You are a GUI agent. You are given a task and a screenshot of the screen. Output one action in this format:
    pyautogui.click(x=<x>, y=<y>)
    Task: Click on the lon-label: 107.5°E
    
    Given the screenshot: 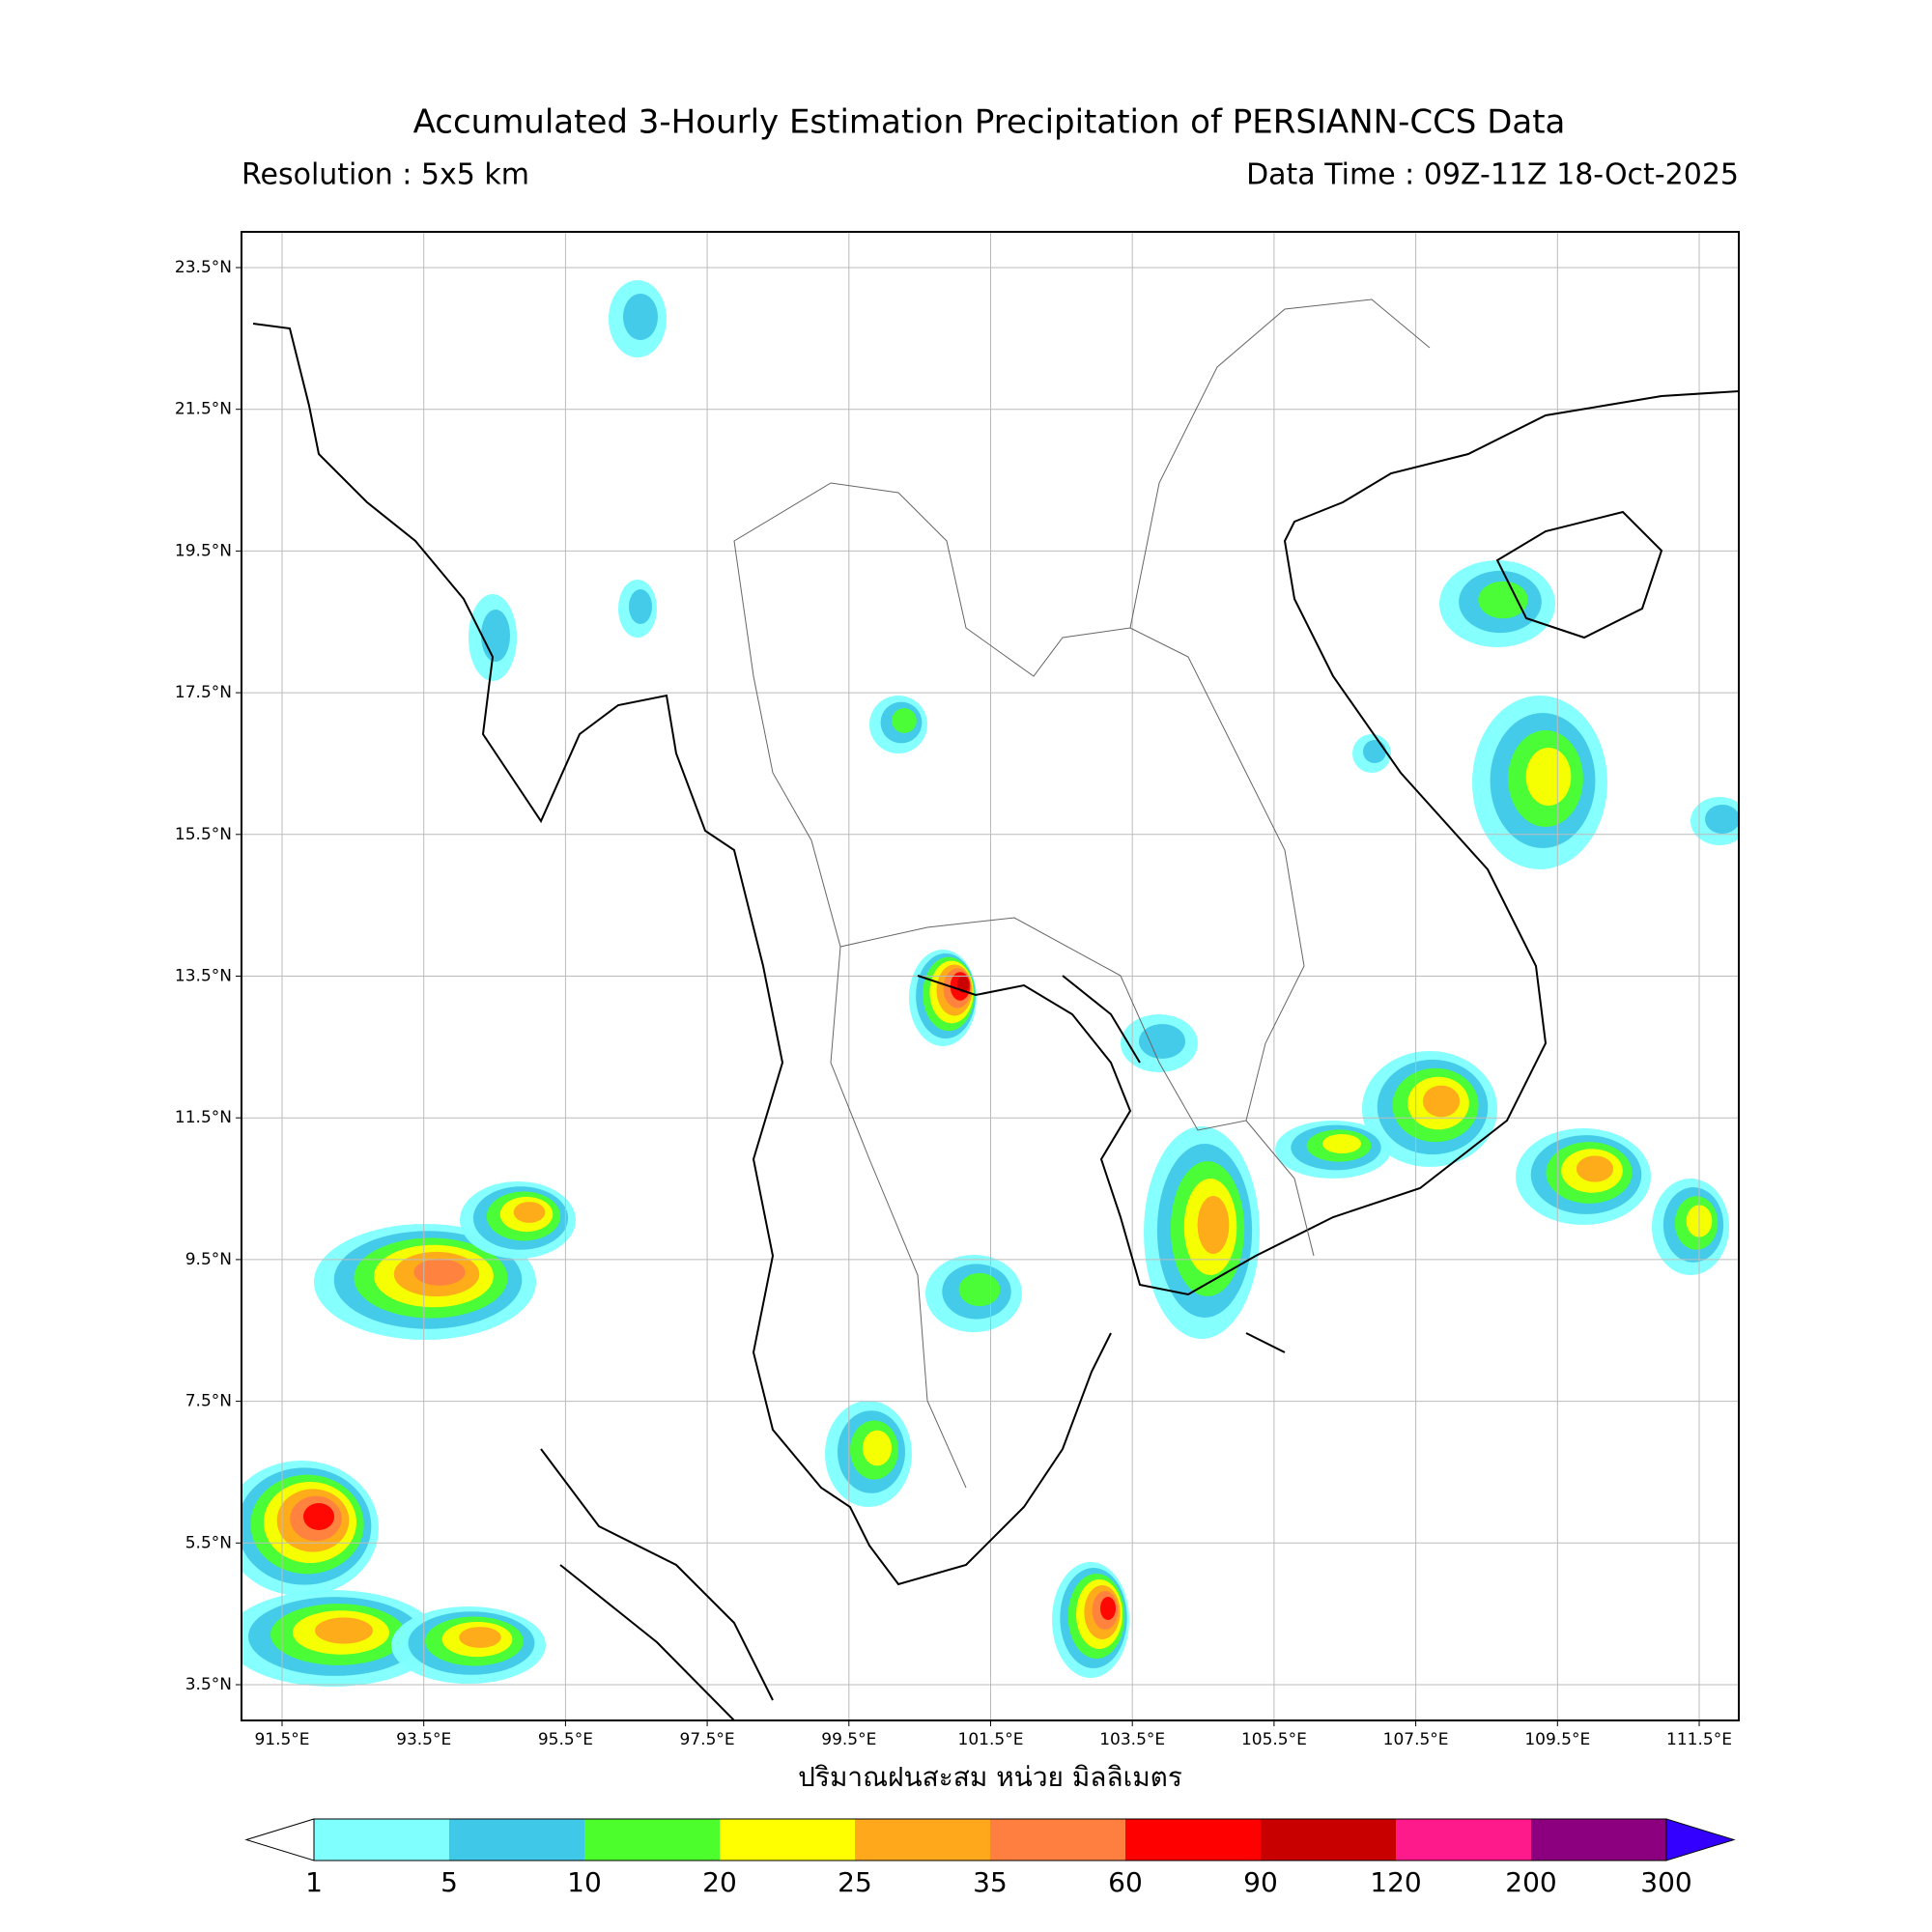 What is the action you would take?
    pyautogui.click(x=1416, y=1739)
    